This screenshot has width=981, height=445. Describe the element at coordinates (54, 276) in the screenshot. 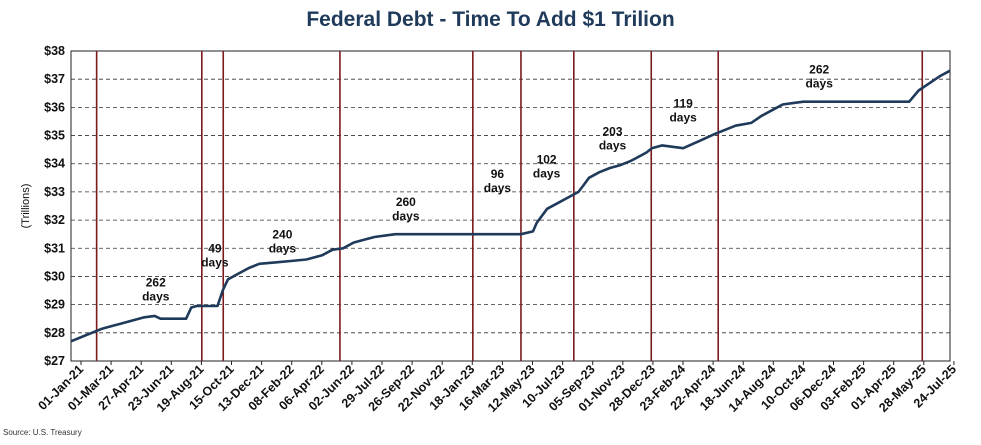

I see `y-tick-label: $30` at that location.